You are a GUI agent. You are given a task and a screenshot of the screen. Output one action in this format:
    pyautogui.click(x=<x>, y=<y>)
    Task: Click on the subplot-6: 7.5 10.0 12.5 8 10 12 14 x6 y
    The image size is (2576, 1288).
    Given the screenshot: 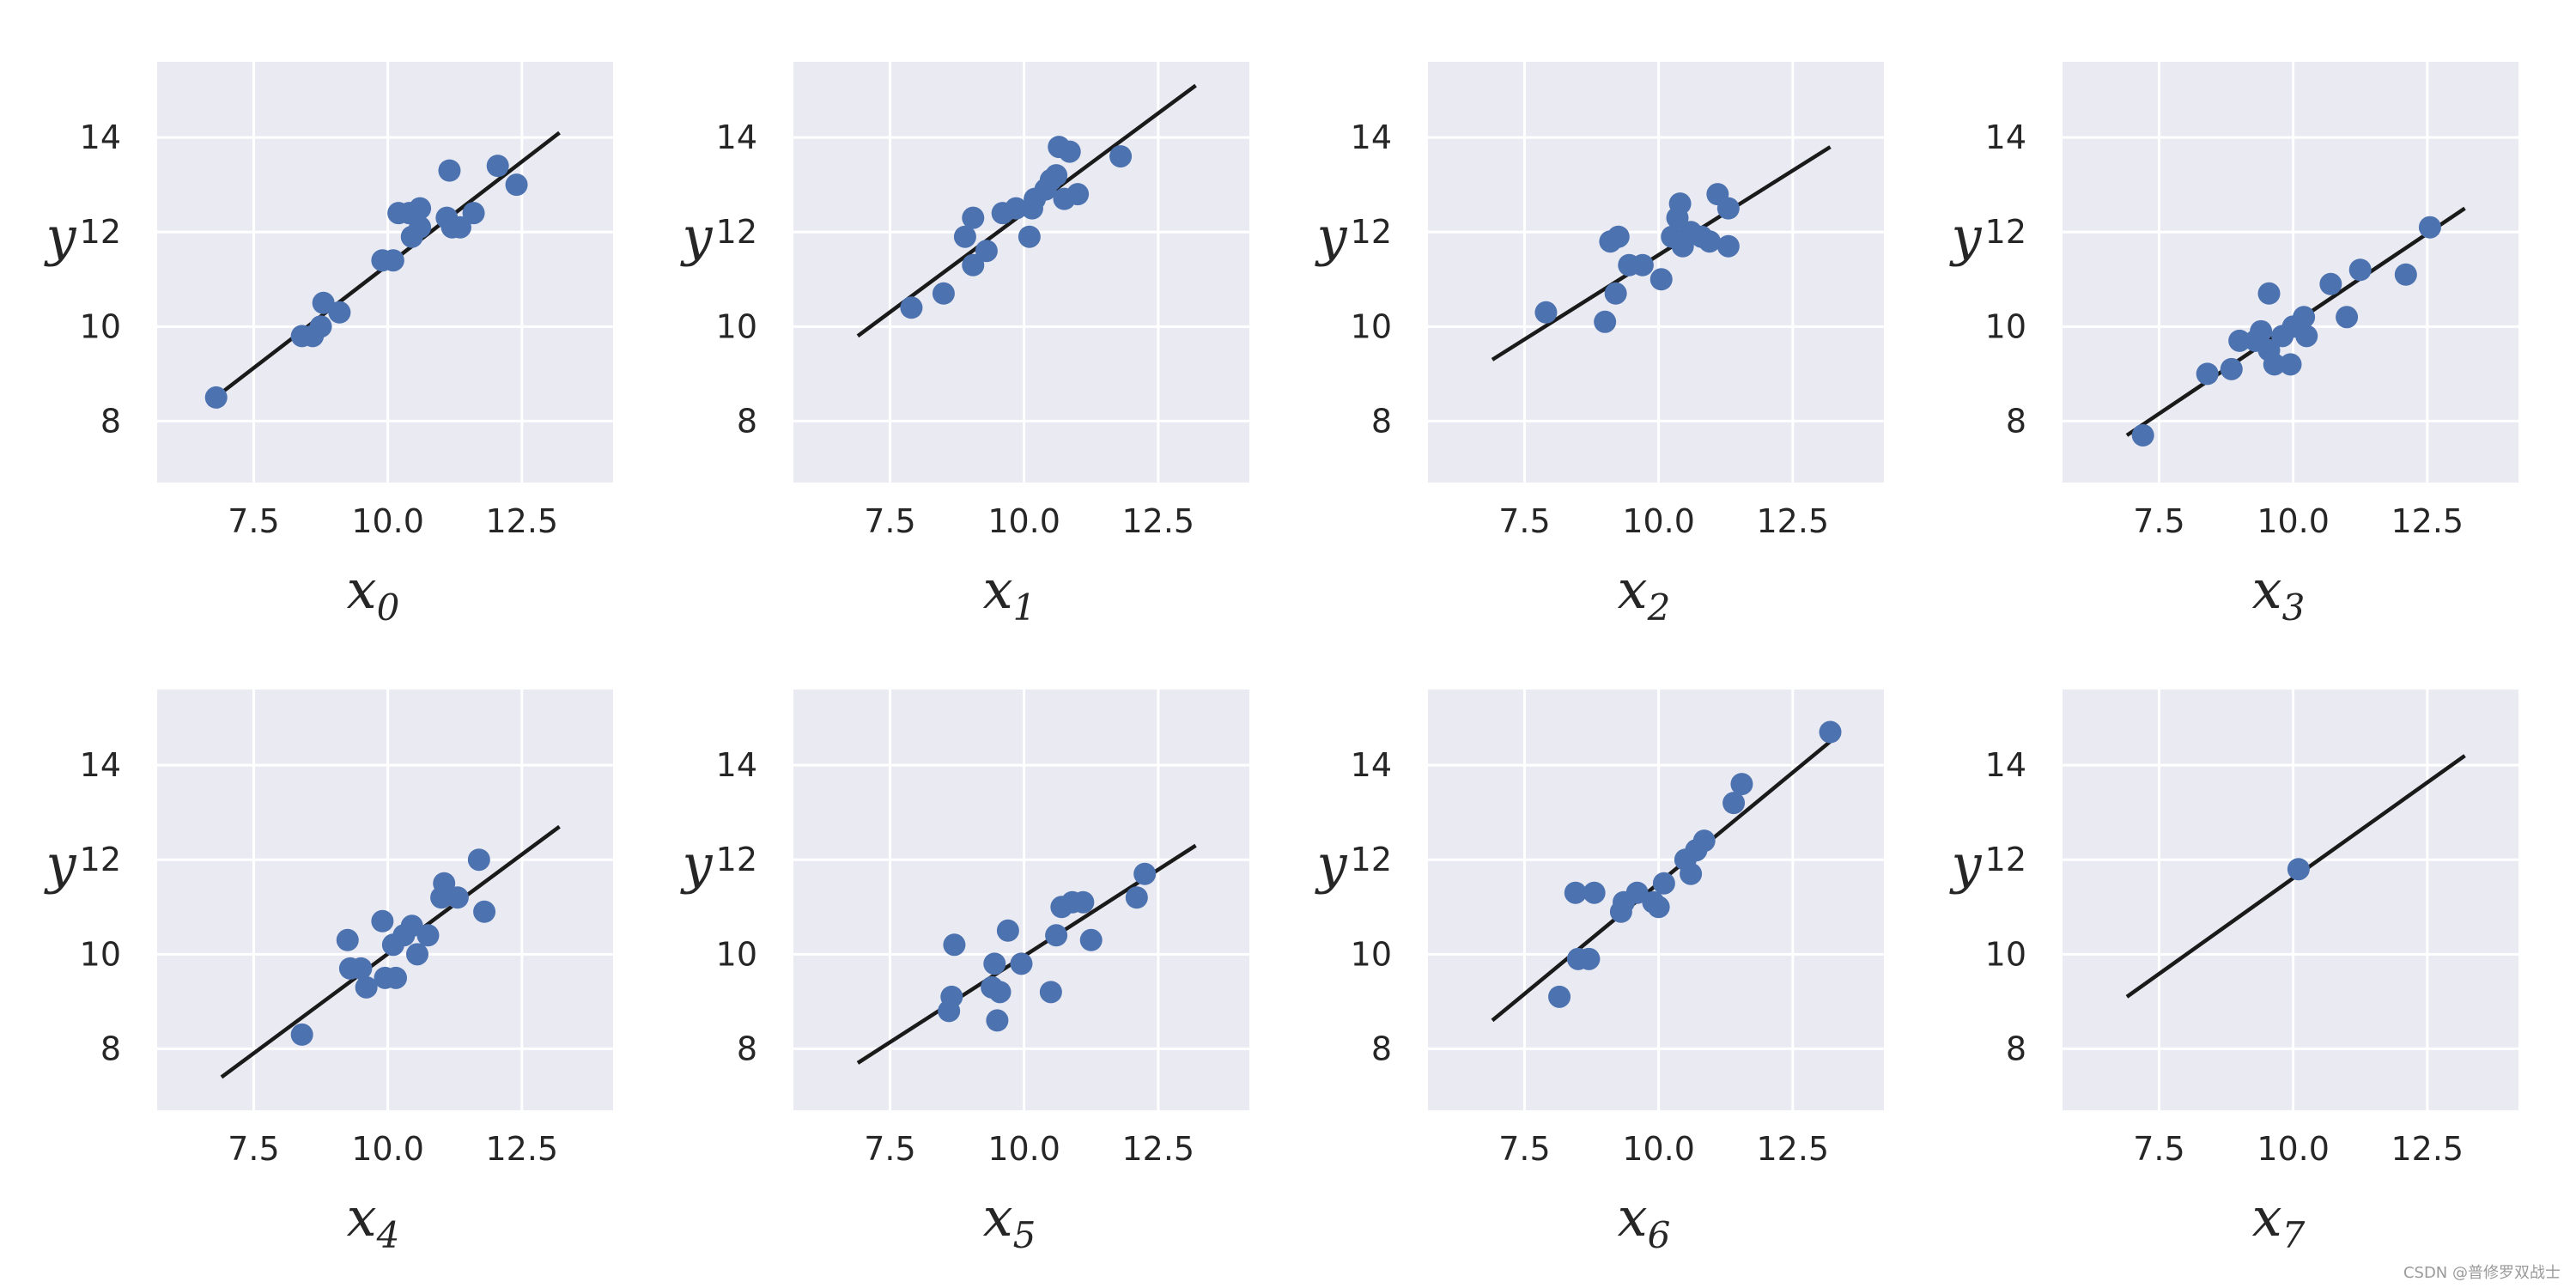 What is the action you would take?
    pyautogui.click(x=1599, y=973)
    